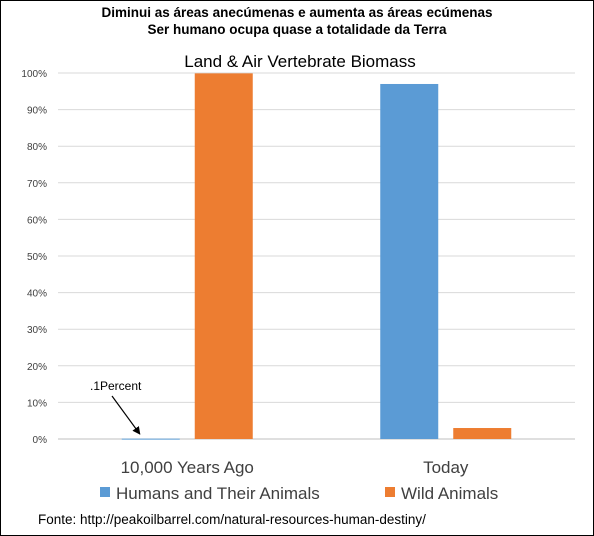 This screenshot has height=536, width=594. I want to click on legend: Humans and Their Animals Wild Animals, so click(299, 493).